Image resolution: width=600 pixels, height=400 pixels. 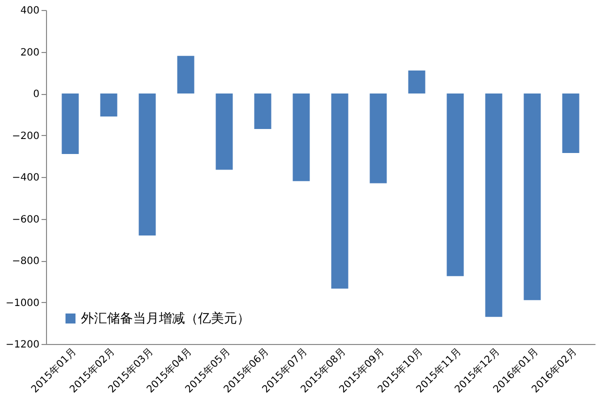 What do you see at coordinates (26, 220) in the screenshot?
I see `y-tick-label: −600` at bounding box center [26, 220].